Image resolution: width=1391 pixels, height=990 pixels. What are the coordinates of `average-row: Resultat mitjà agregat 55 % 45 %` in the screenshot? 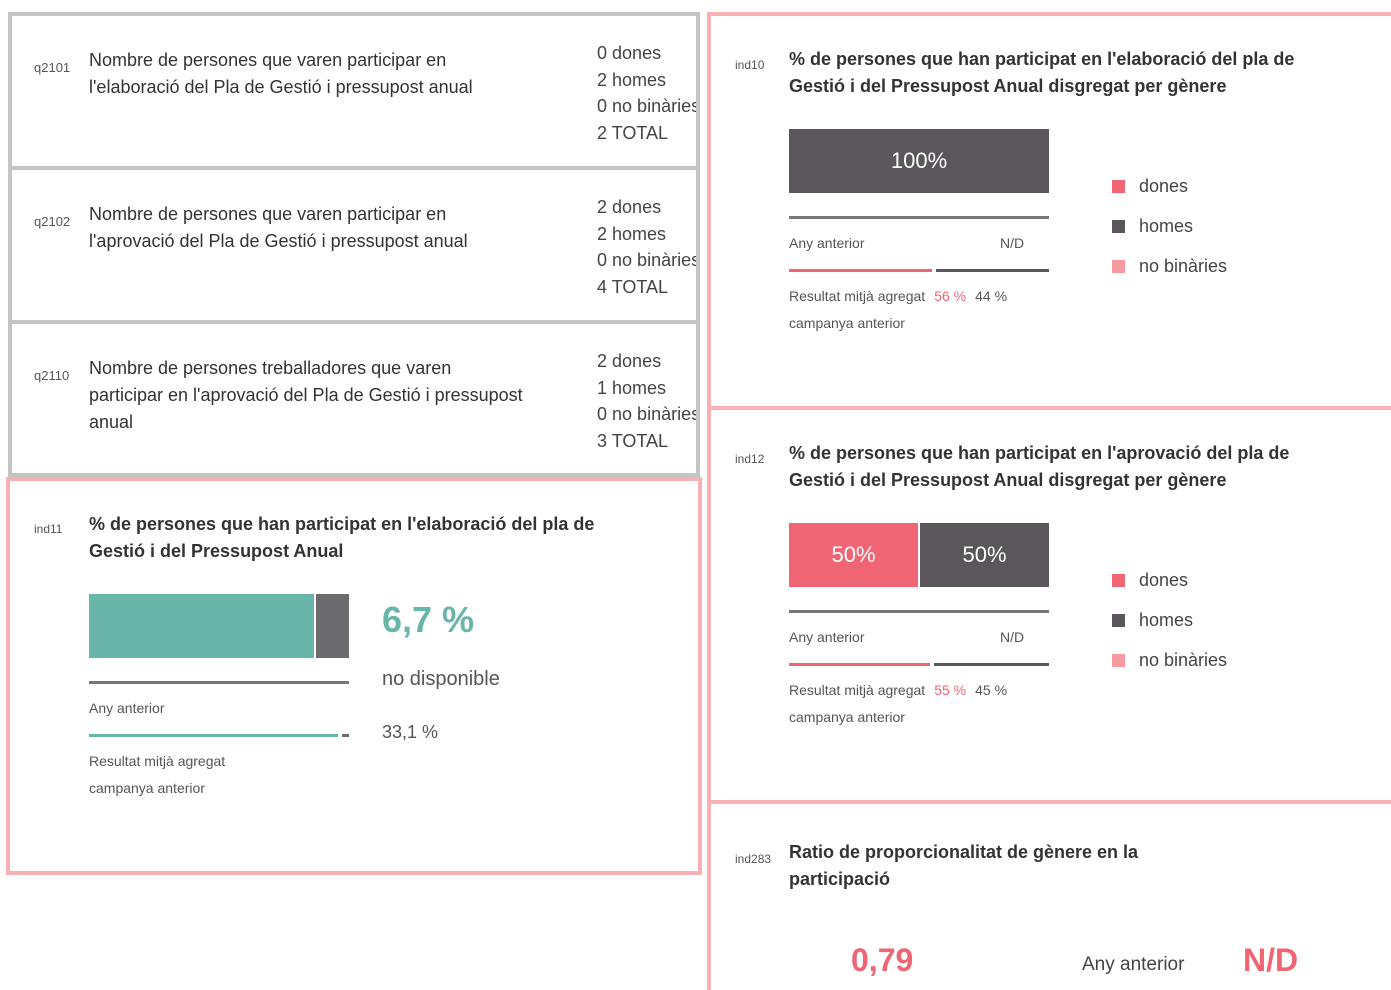 It's located at (898, 690).